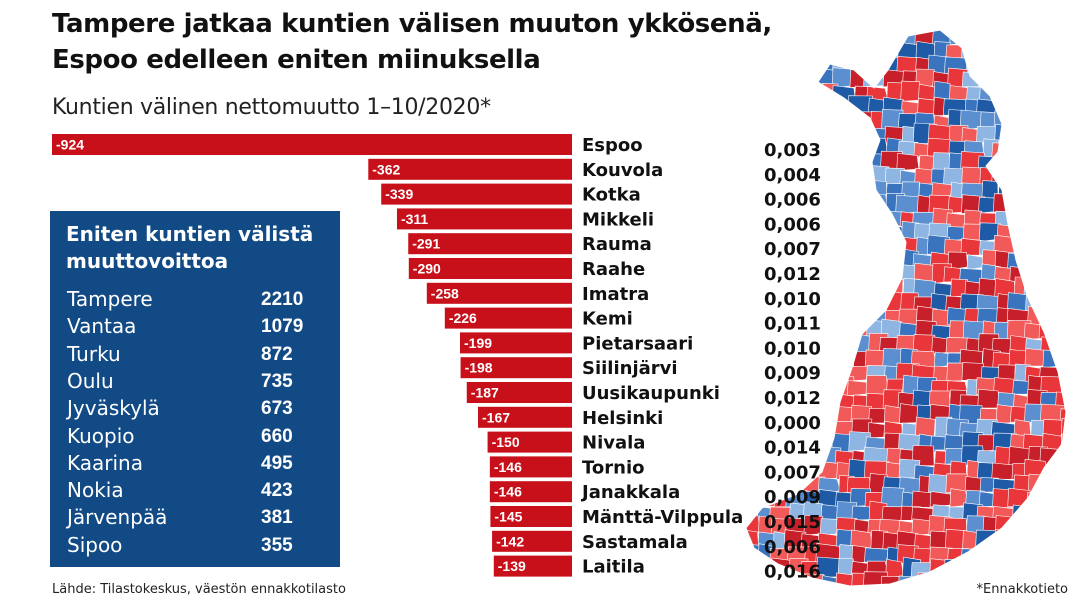 The image size is (1080, 601). What do you see at coordinates (192, 381) in the screenshot?
I see `panel-row: Oulu 735` at bounding box center [192, 381].